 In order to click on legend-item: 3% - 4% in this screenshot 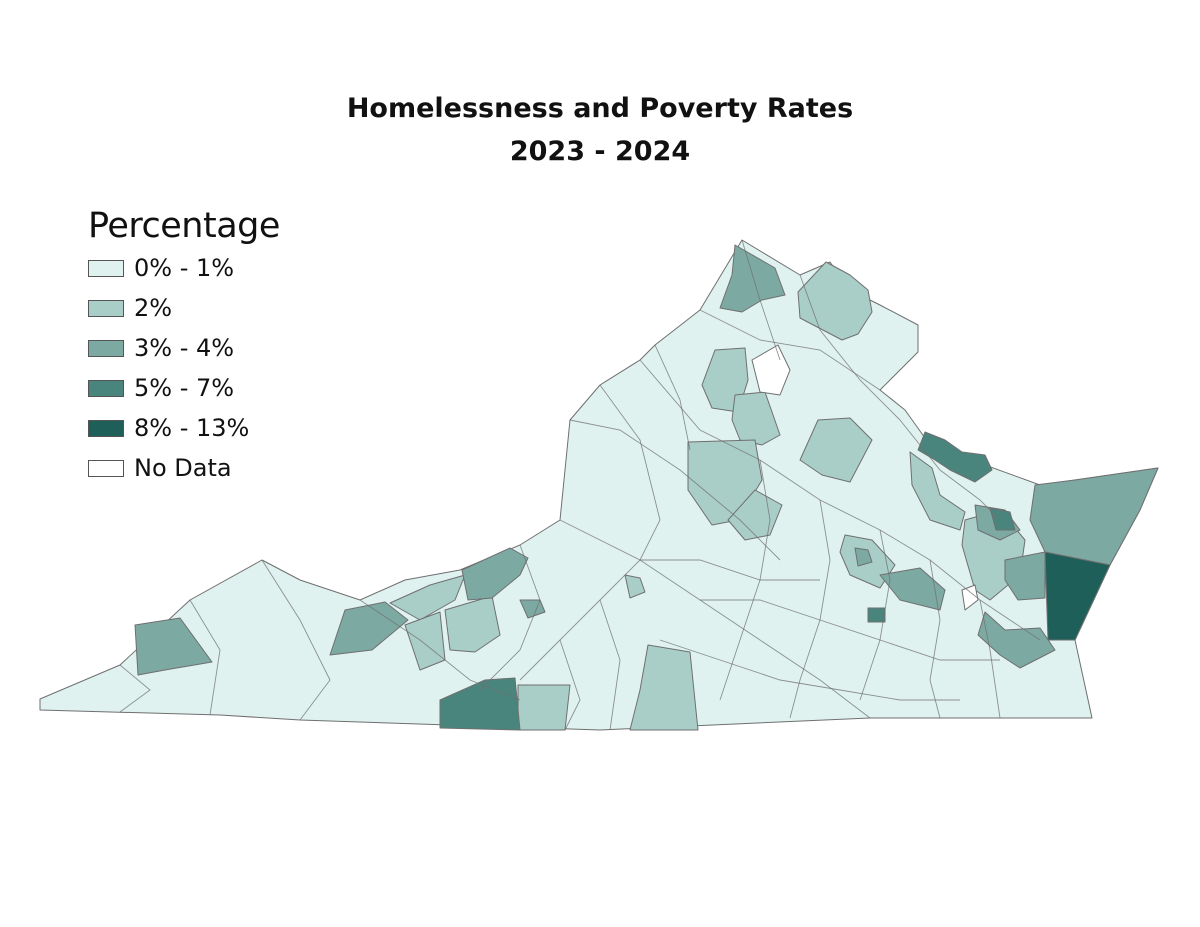, I will do `click(184, 348)`.